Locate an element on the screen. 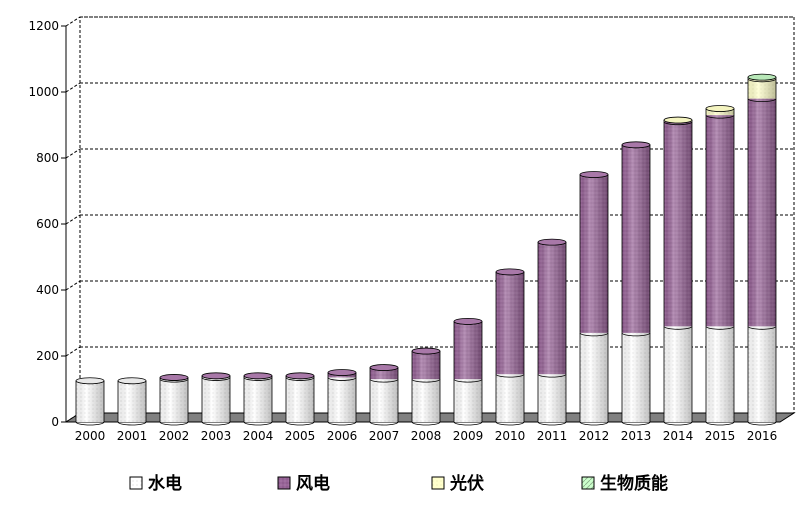 The width and height of the screenshot is (812, 513). x-tick-label: 2014 is located at coordinates (678, 436).